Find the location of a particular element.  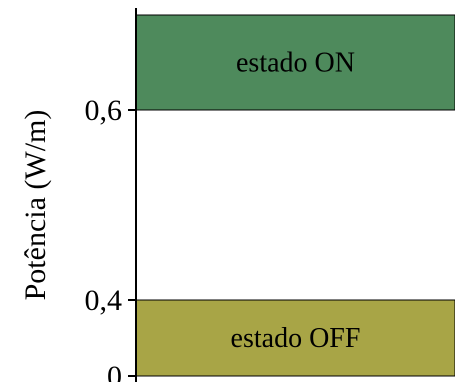

y-tick-label: 0,6 is located at coordinates (104, 110).